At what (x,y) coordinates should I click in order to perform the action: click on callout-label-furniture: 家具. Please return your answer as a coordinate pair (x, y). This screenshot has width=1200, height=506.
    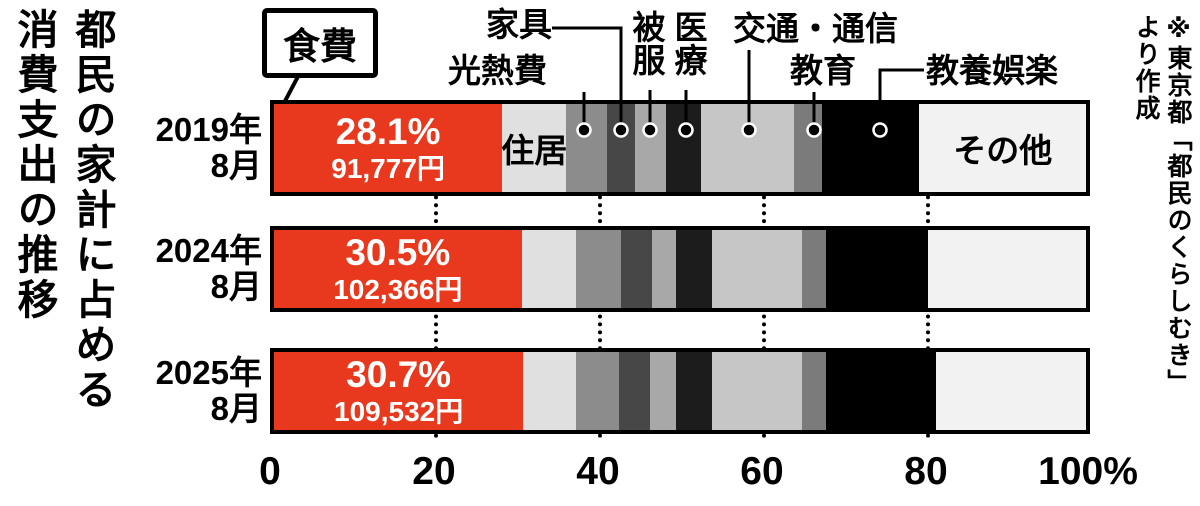
    Looking at the image, I should click on (519, 24).